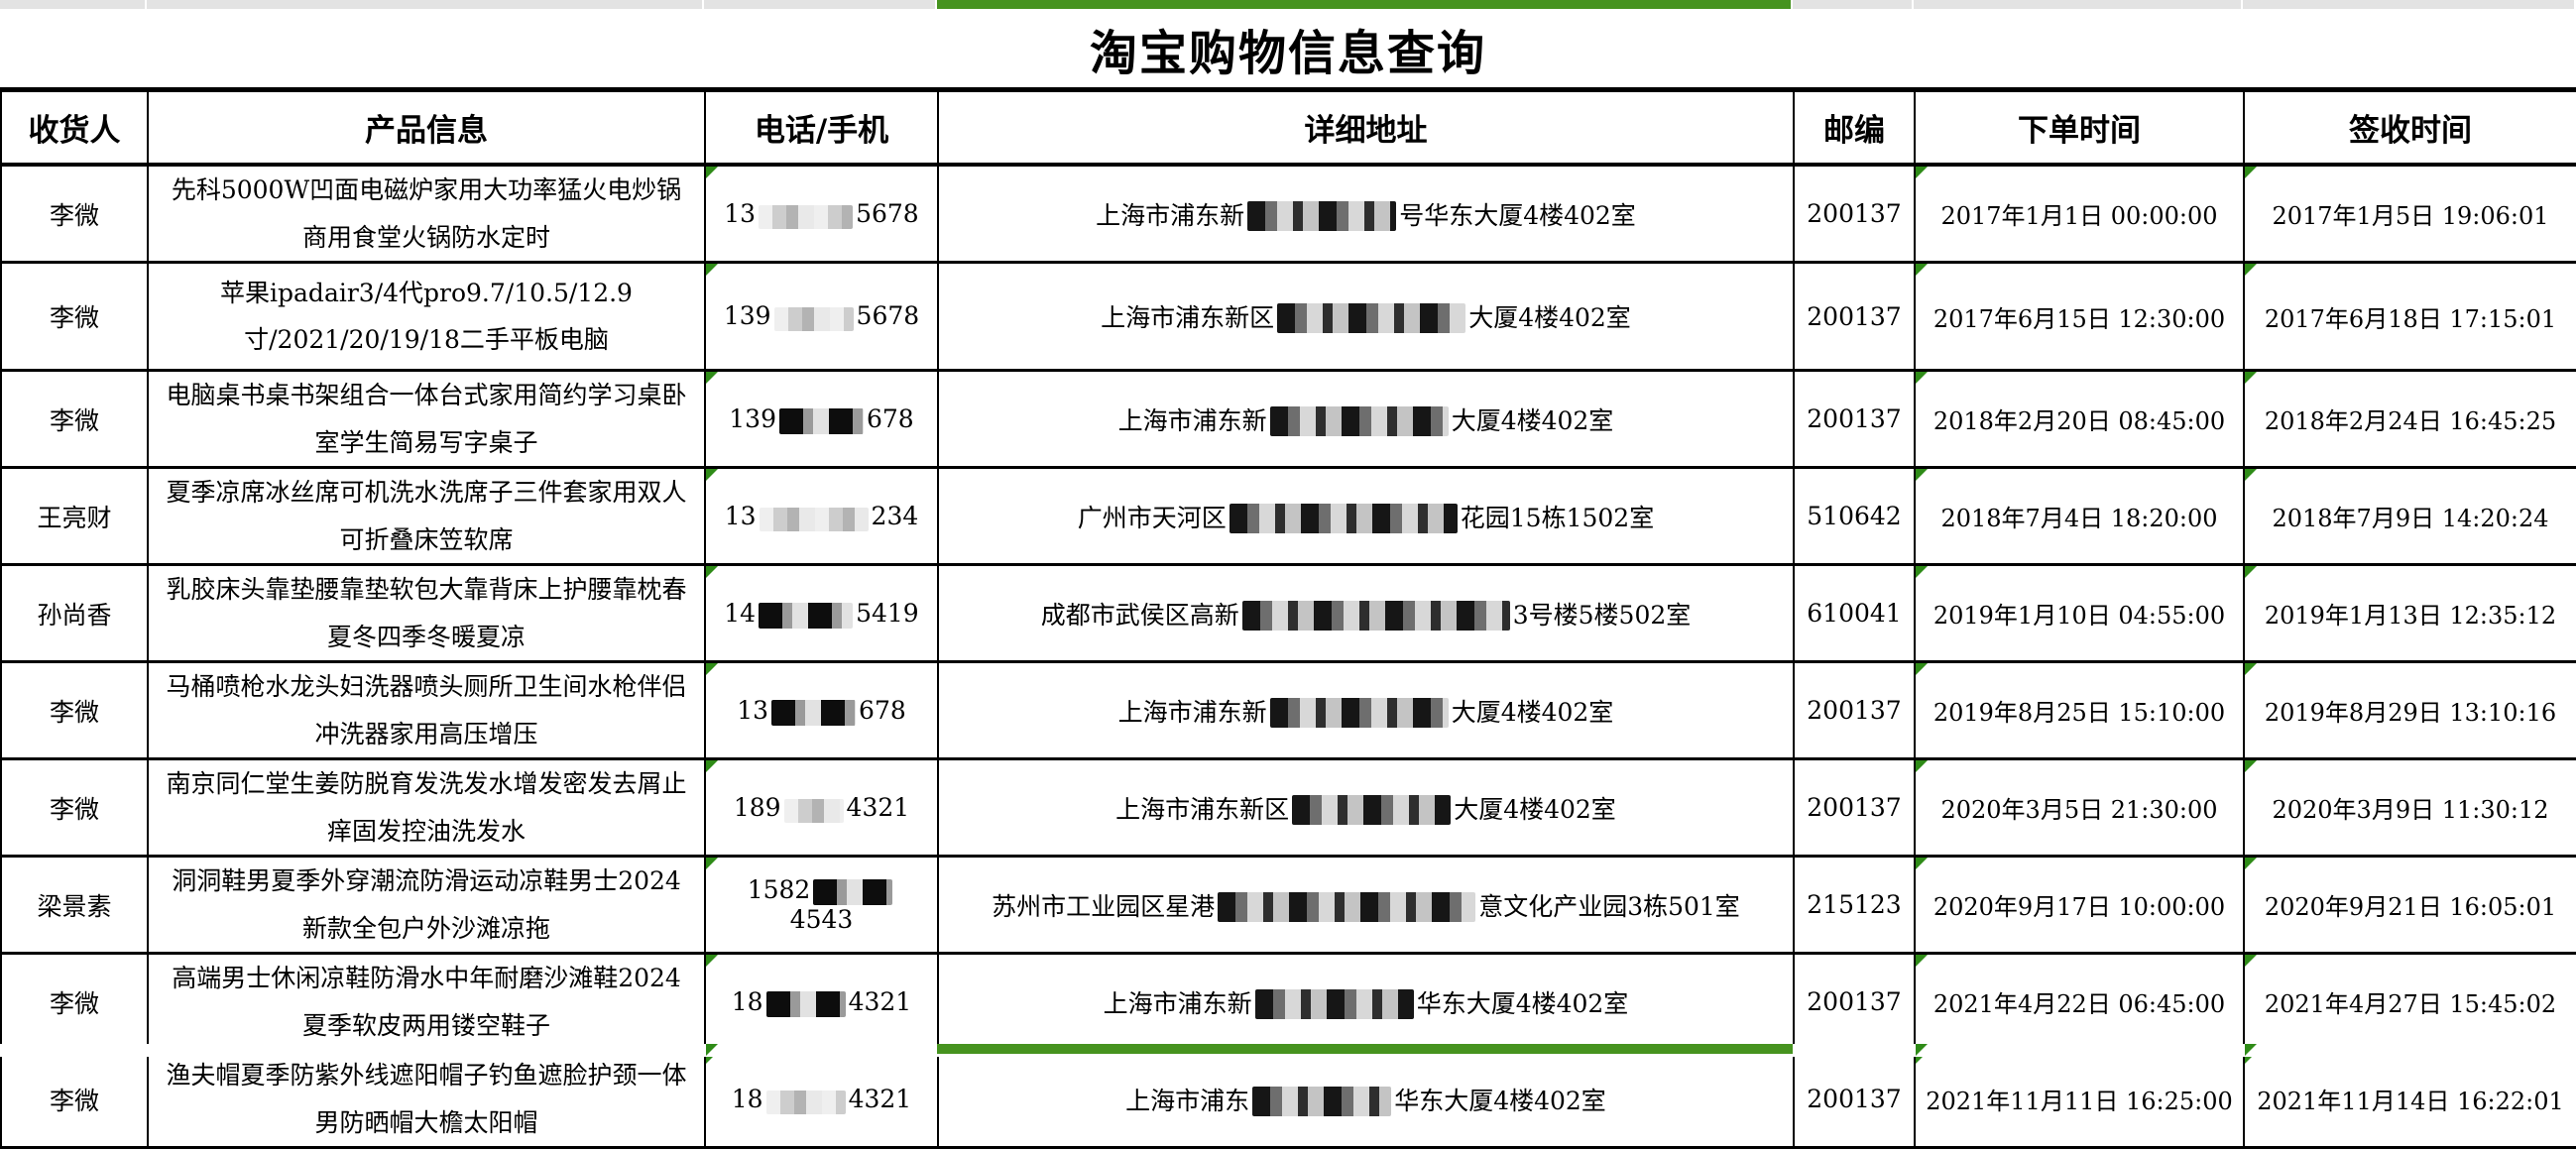  What do you see at coordinates (2409, 316) in the screenshot?
I see `cell-sign-time: 2017年6月18日 17:15:01` at bounding box center [2409, 316].